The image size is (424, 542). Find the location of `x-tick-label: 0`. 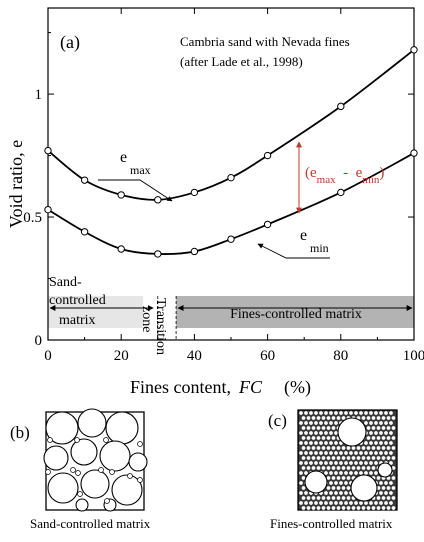

x-tick-label: 0 is located at coordinates (48, 356).